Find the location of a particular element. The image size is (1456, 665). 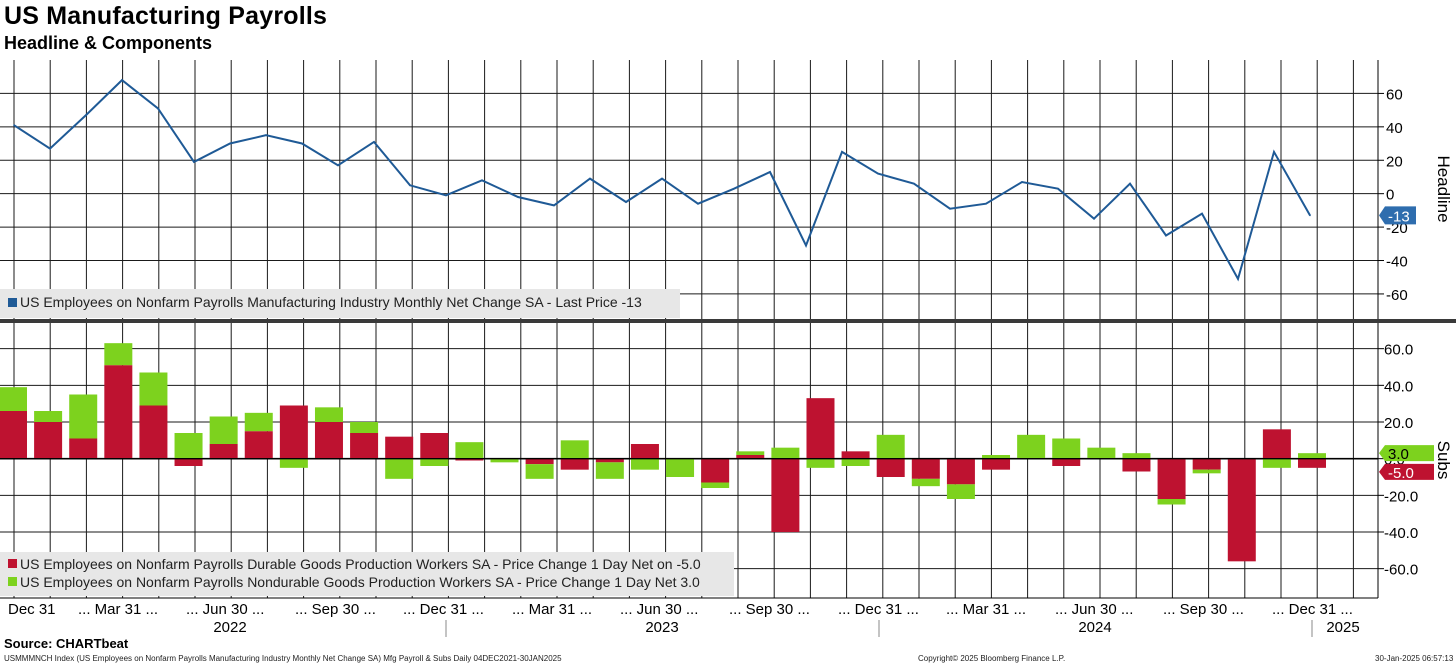

last-value-text-headline: -13 is located at coordinates (1399, 216).